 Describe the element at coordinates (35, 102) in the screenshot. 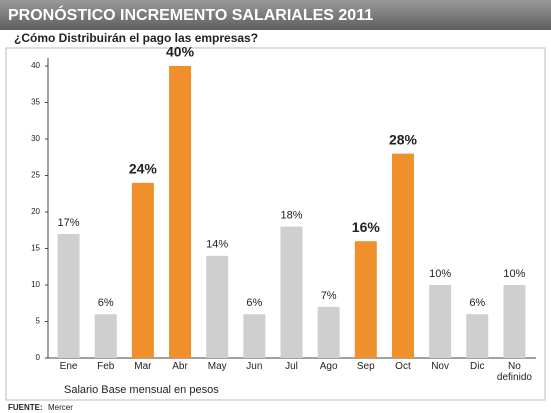

I see `y-tick-label: 35` at that location.